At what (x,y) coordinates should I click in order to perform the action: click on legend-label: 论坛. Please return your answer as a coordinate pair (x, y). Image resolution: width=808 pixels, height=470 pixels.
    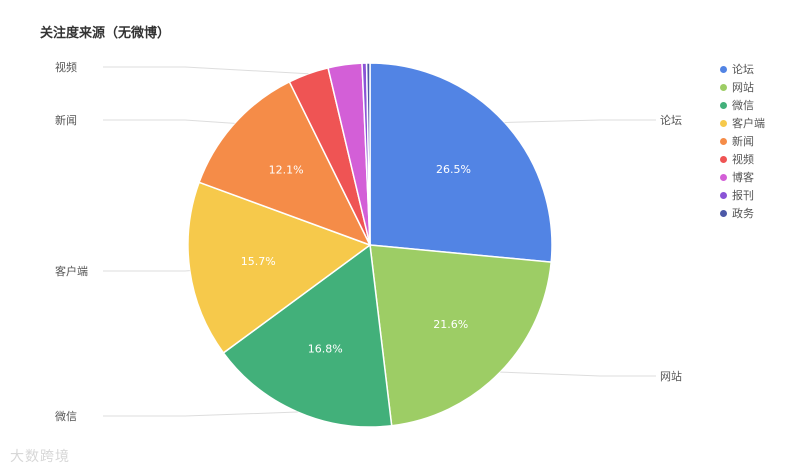
    Looking at the image, I should click on (743, 69).